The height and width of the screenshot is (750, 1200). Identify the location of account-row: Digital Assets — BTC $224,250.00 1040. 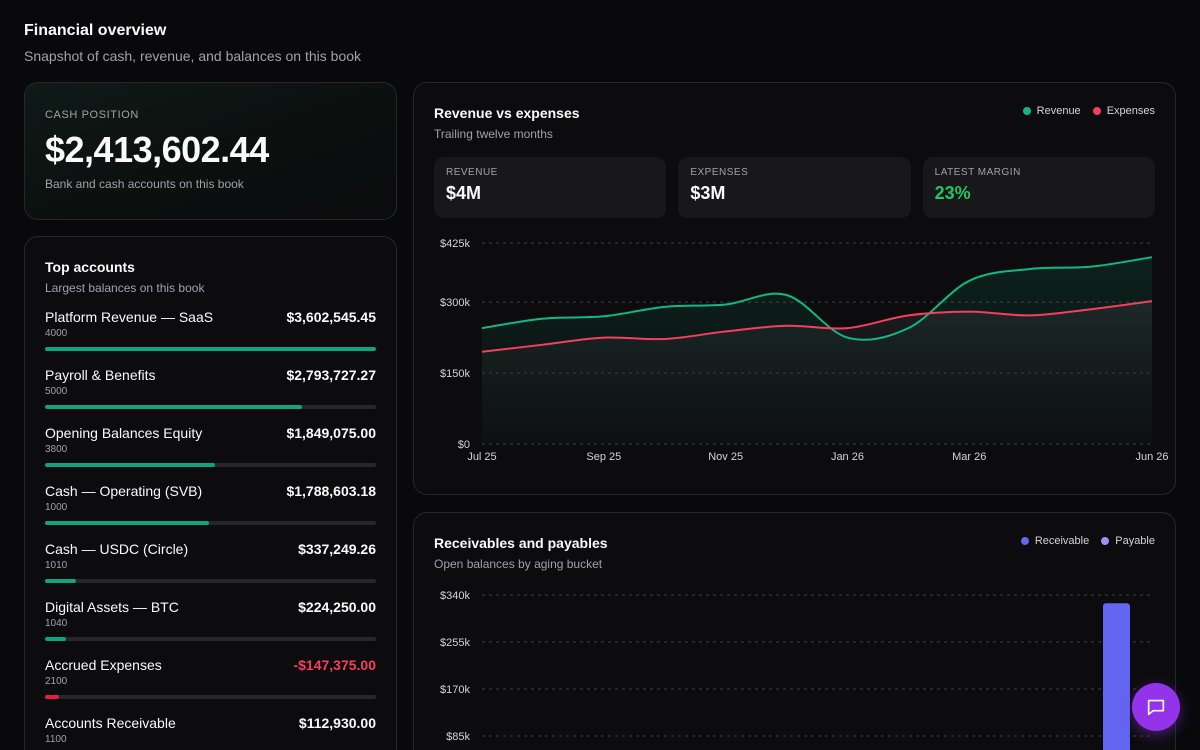
(210, 620).